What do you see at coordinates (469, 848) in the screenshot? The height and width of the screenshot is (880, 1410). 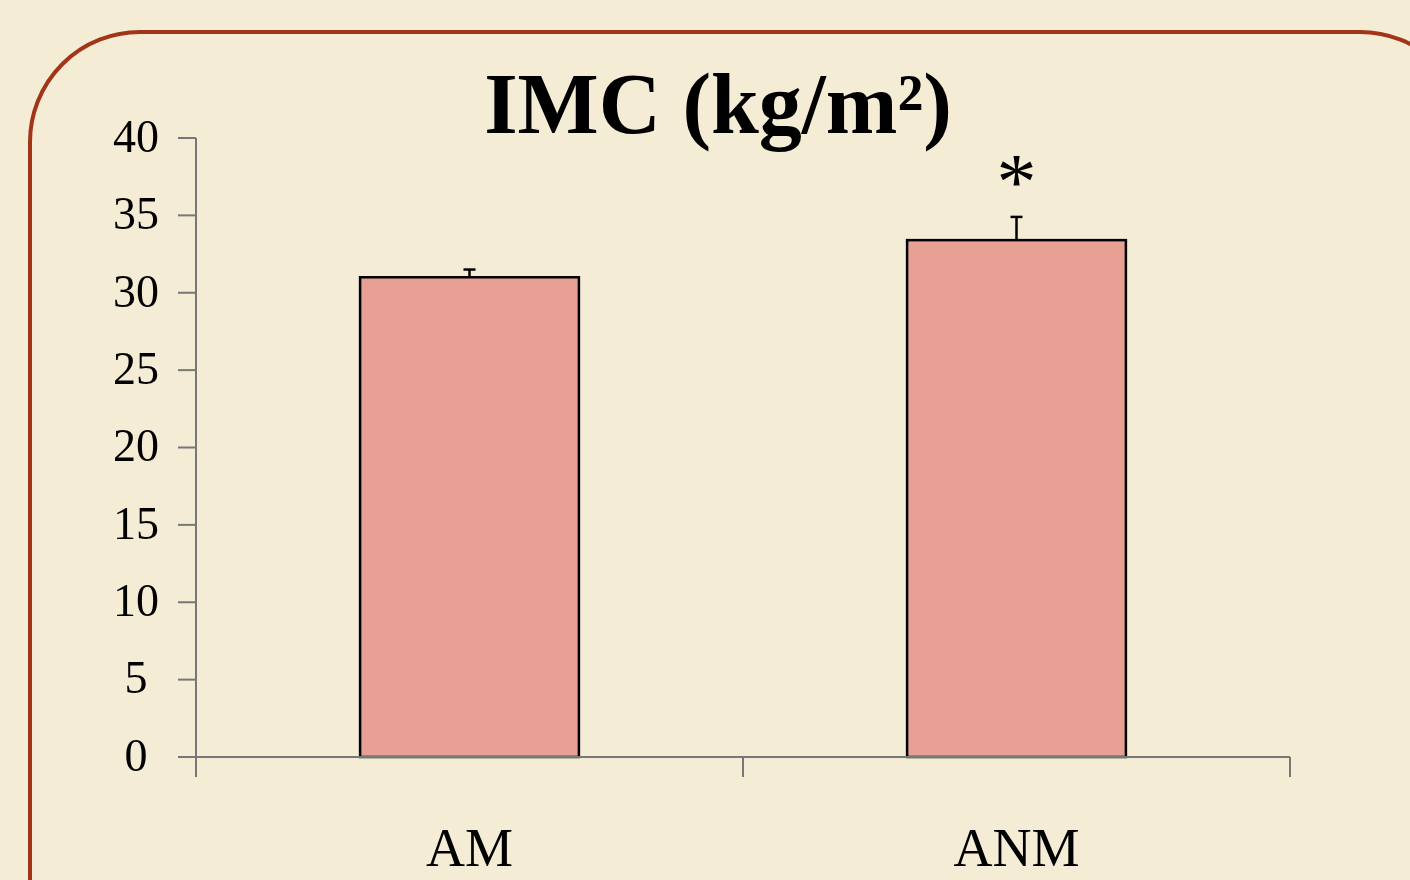 I see `x-tick-label: AM` at bounding box center [469, 848].